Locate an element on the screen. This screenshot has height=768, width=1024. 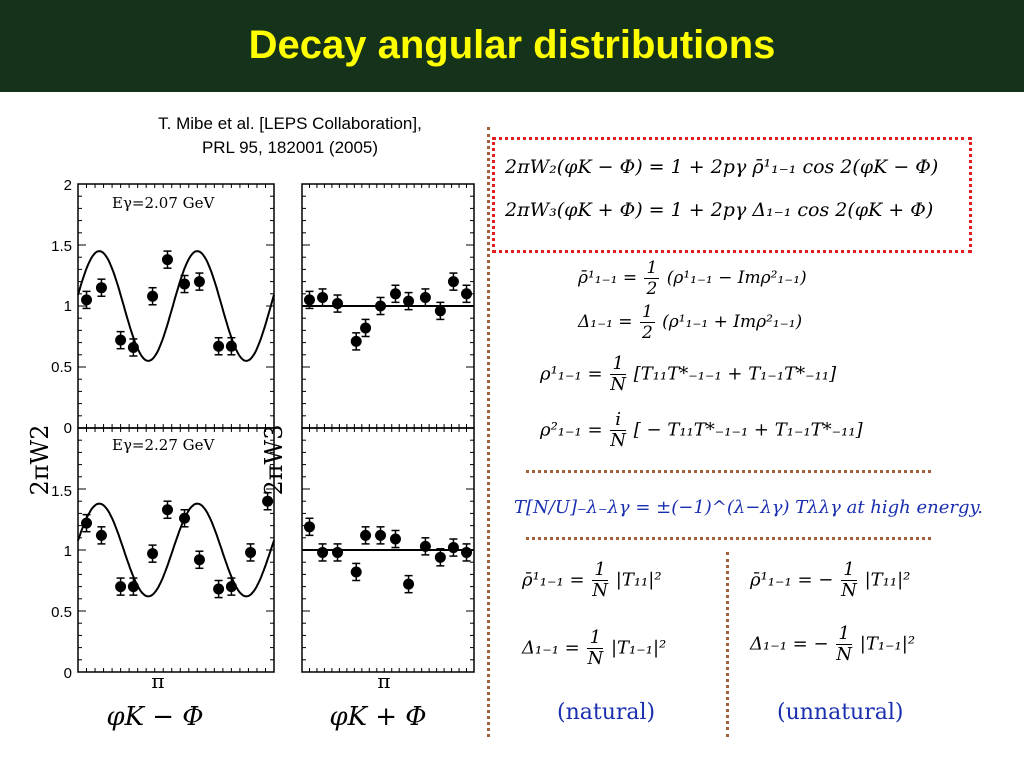
ytick-top-05: 0.5 is located at coordinates (61, 367).